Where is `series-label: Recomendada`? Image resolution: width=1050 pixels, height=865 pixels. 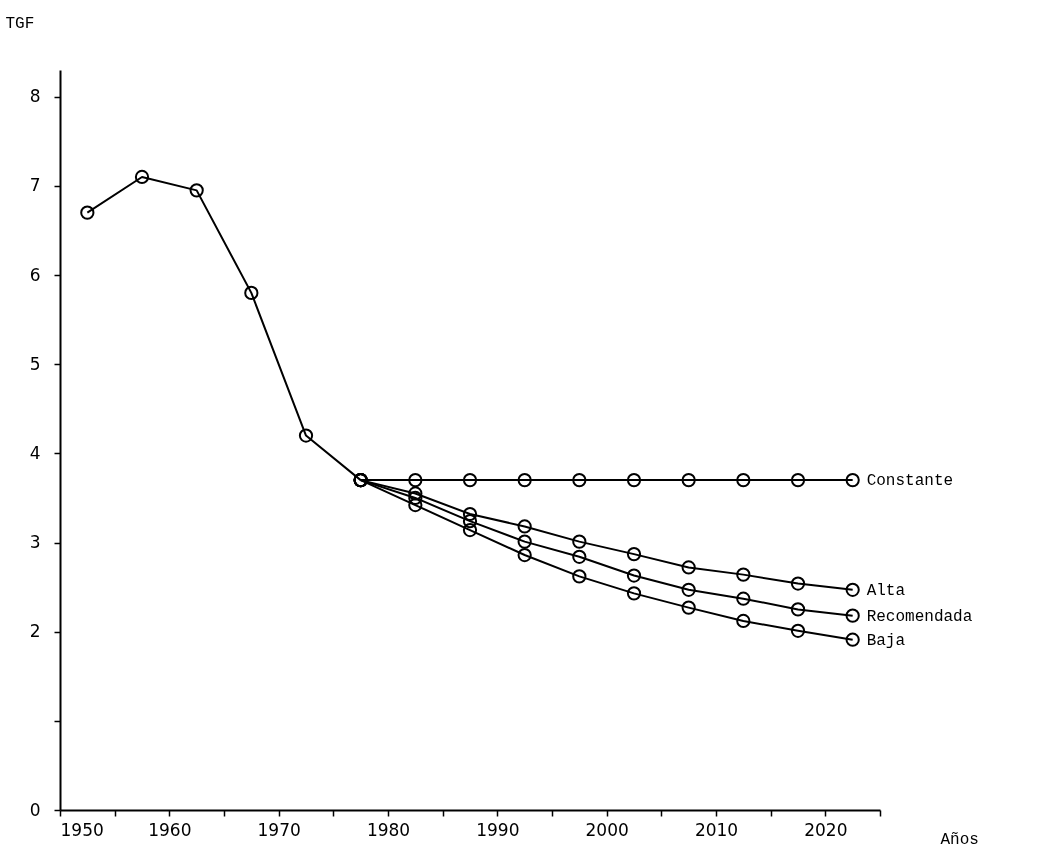 series-label: Recomendada is located at coordinates (919, 616).